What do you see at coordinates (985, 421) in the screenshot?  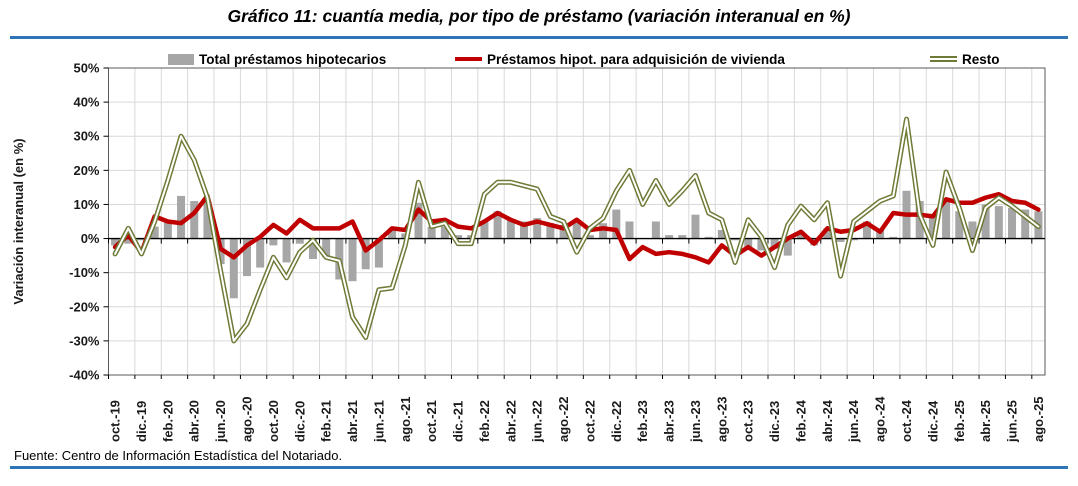 I see `x-tick-label: abr.-25` at bounding box center [985, 421].